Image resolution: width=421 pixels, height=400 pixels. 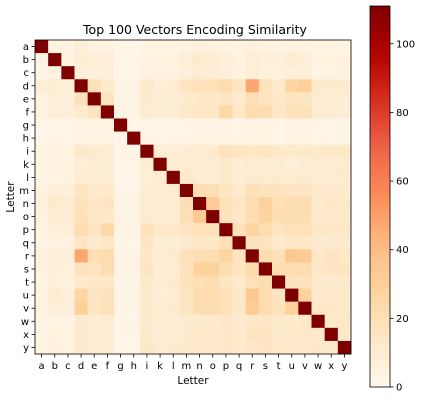 I want to click on y-tick-label: r, so click(x=27, y=256).